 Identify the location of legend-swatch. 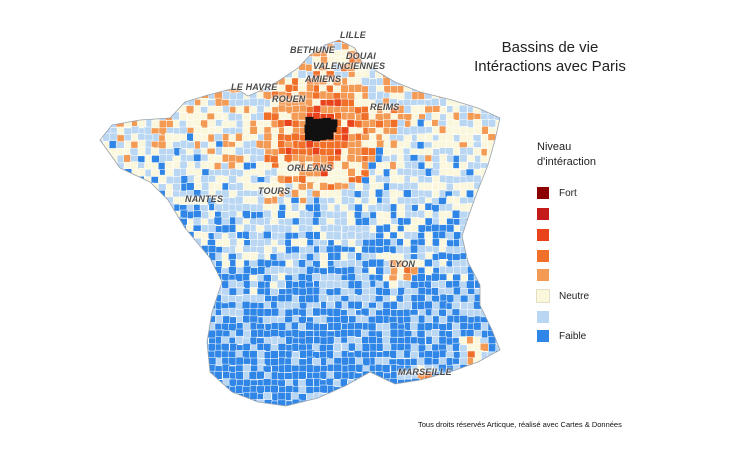
(543, 317).